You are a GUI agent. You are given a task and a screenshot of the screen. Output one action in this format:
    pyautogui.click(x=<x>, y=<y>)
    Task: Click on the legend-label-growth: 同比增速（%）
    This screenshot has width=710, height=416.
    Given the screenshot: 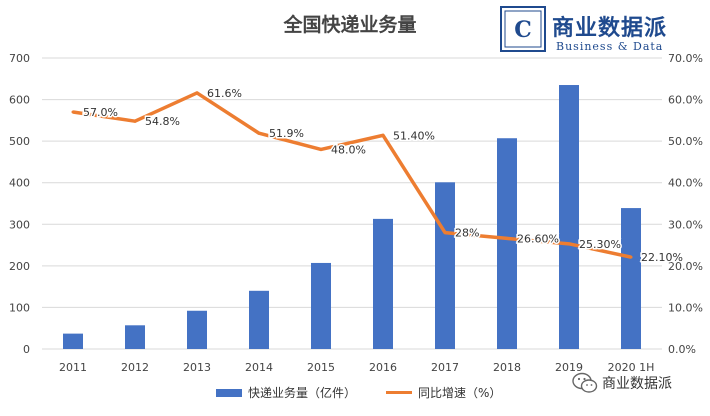 What is the action you would take?
    pyautogui.click(x=460, y=393)
    